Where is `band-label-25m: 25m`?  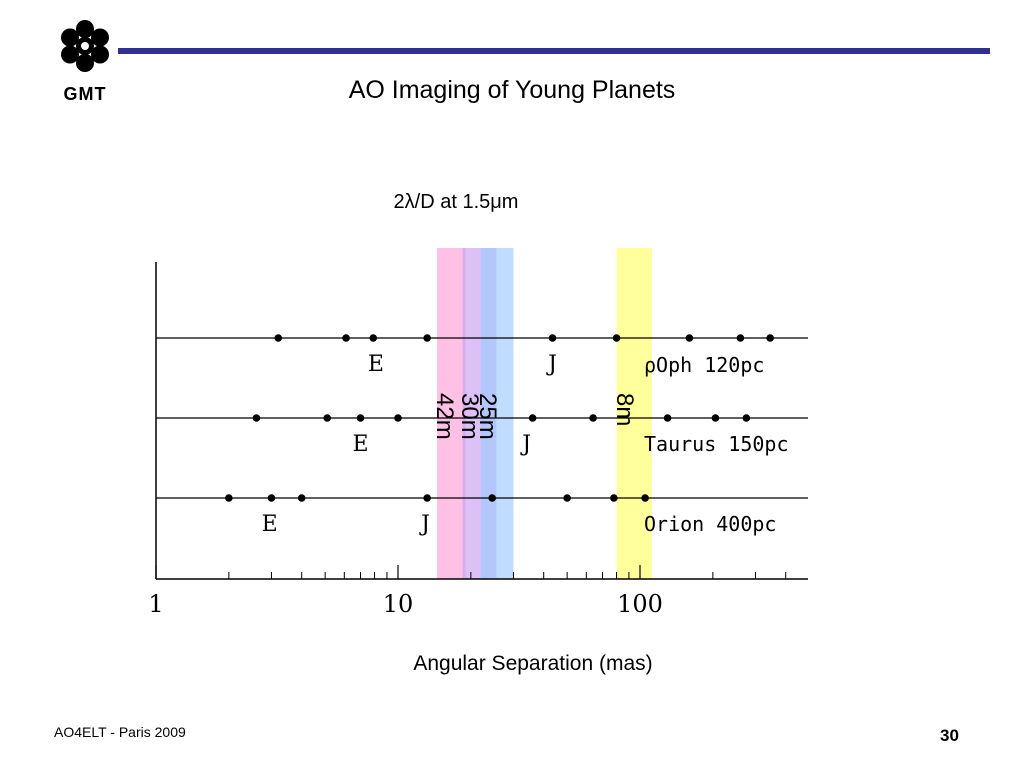 band-label-25m: 25m is located at coordinates (487, 416).